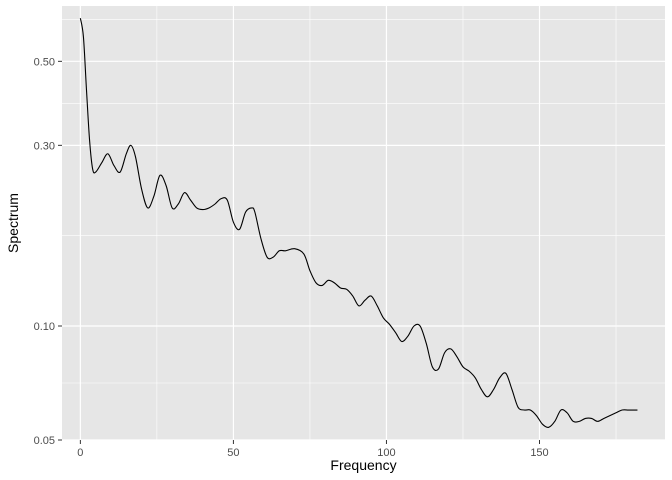 Image resolution: width=672 pixels, height=480 pixels. What do you see at coordinates (386, 453) in the screenshot?
I see `x-tick-label: 100` at bounding box center [386, 453].